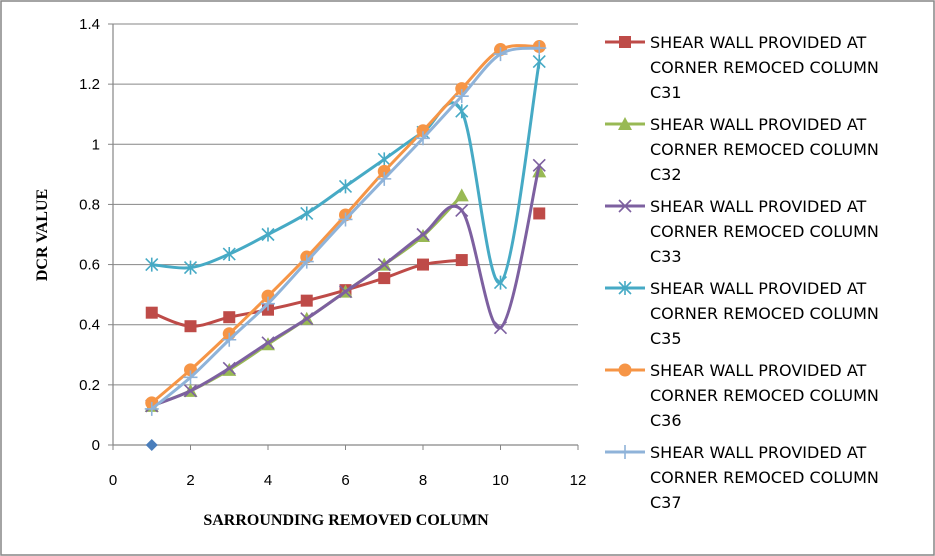  Describe the element at coordinates (96, 144) in the screenshot. I see `y-tick-label: 1` at that location.